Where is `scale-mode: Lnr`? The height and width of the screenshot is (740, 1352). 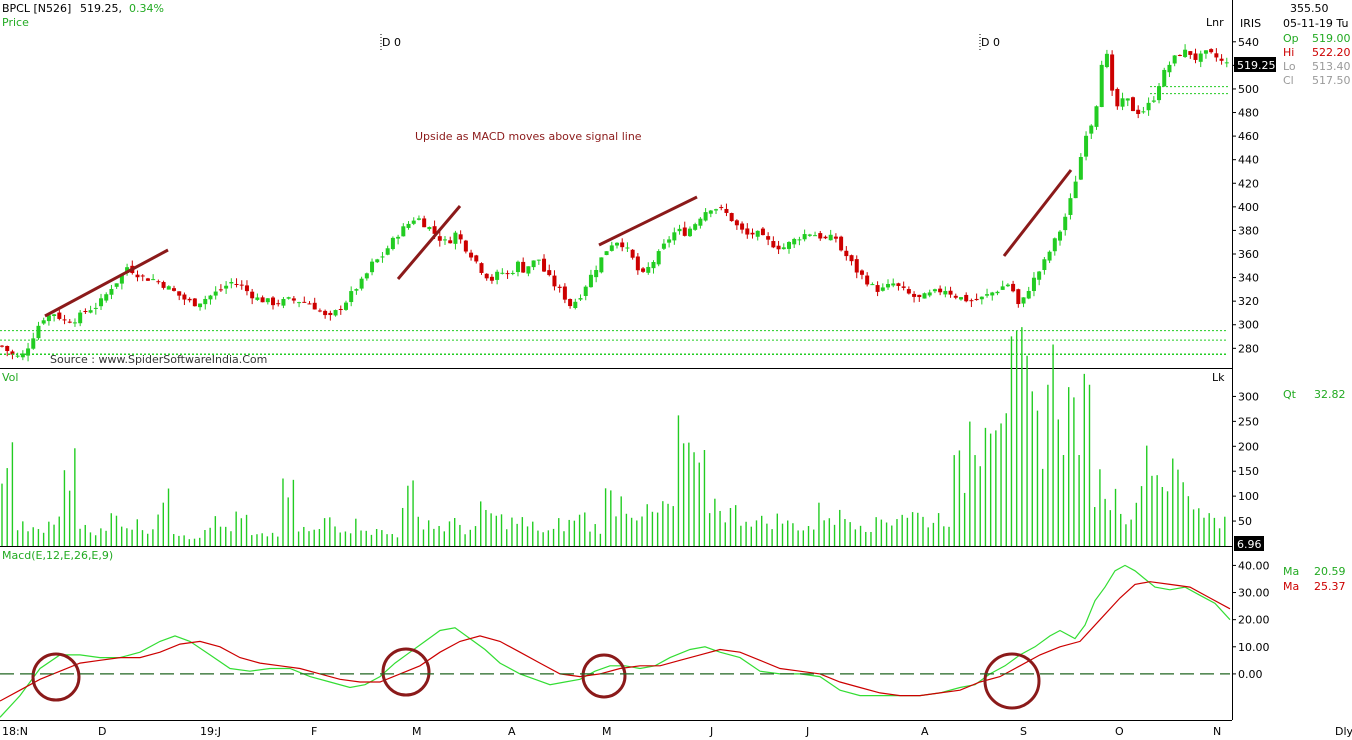 scale-mode: Lnr is located at coordinates (1215, 22).